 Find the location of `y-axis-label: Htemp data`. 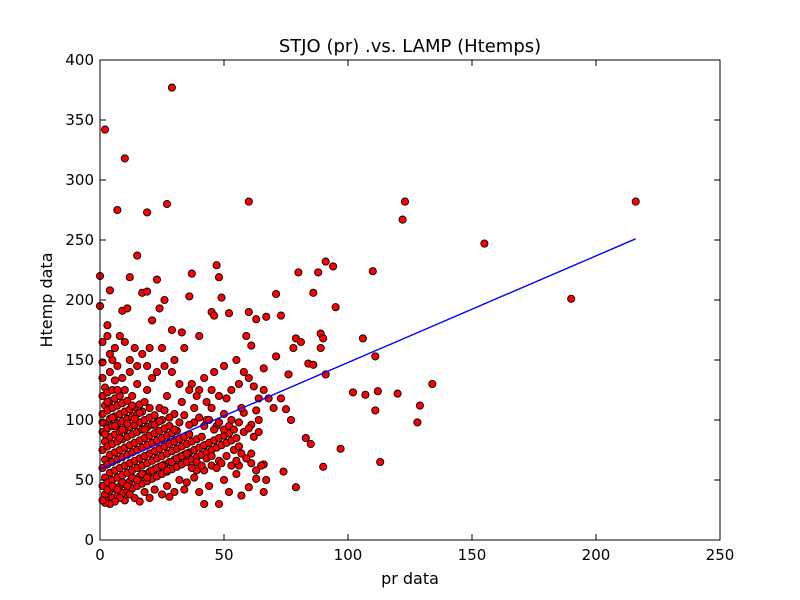

y-axis-label: Htemp data is located at coordinates (46, 299).